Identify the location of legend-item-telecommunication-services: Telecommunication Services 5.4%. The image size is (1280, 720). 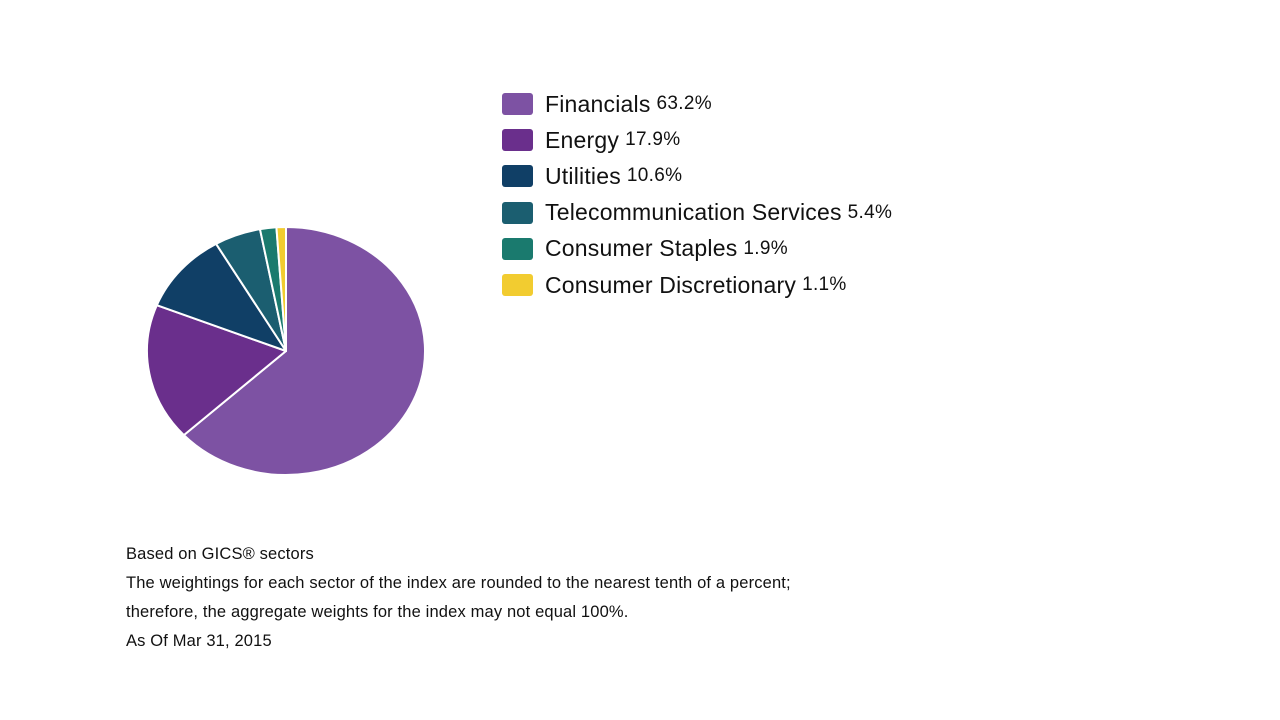
(697, 213).